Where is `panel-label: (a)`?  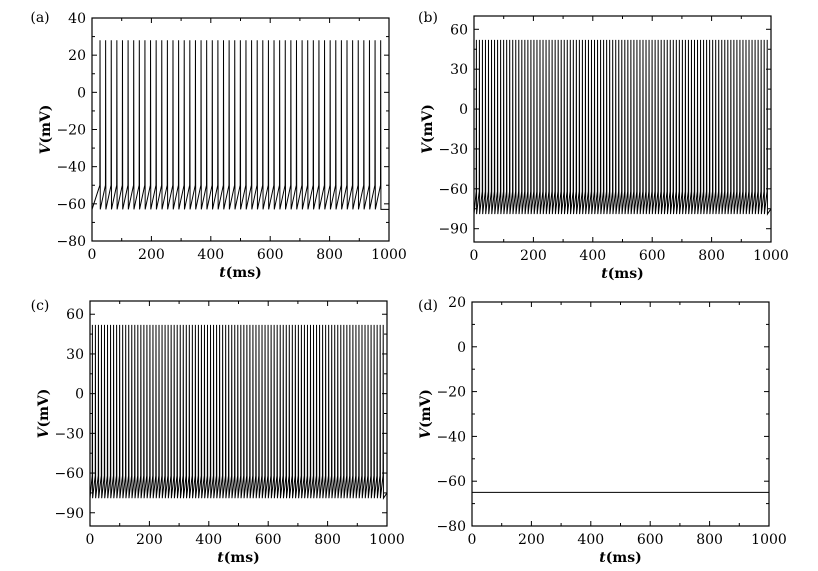
panel-label: (a) is located at coordinates (39, 18).